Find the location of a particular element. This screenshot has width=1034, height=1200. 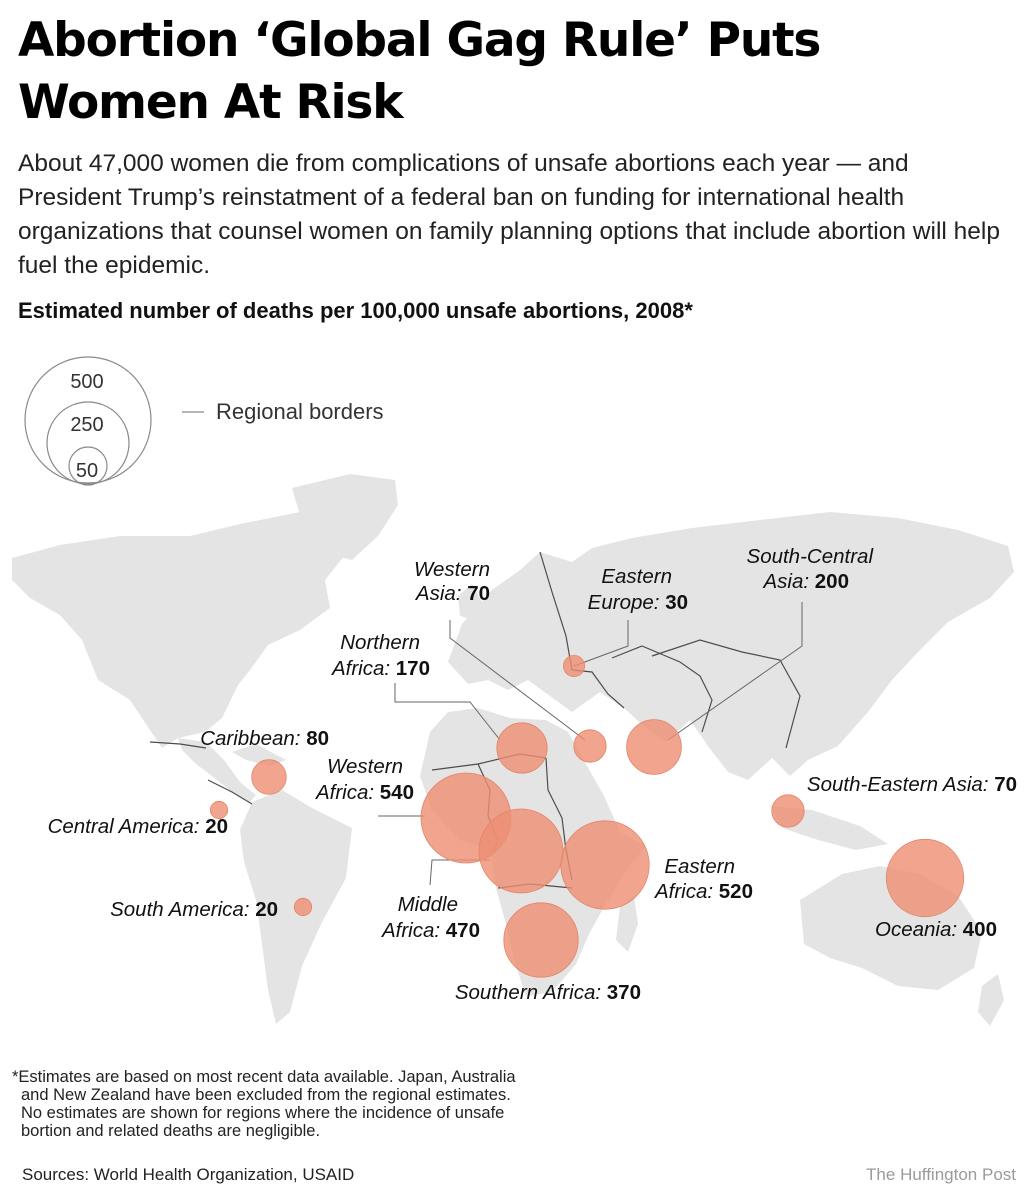

leader-western-asia is located at coordinates (517, 680).